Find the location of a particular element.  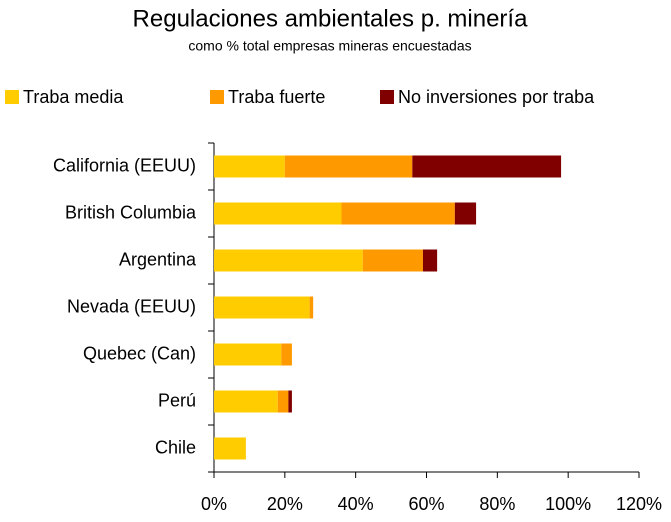

y-tick-label: Chile is located at coordinates (175, 447).